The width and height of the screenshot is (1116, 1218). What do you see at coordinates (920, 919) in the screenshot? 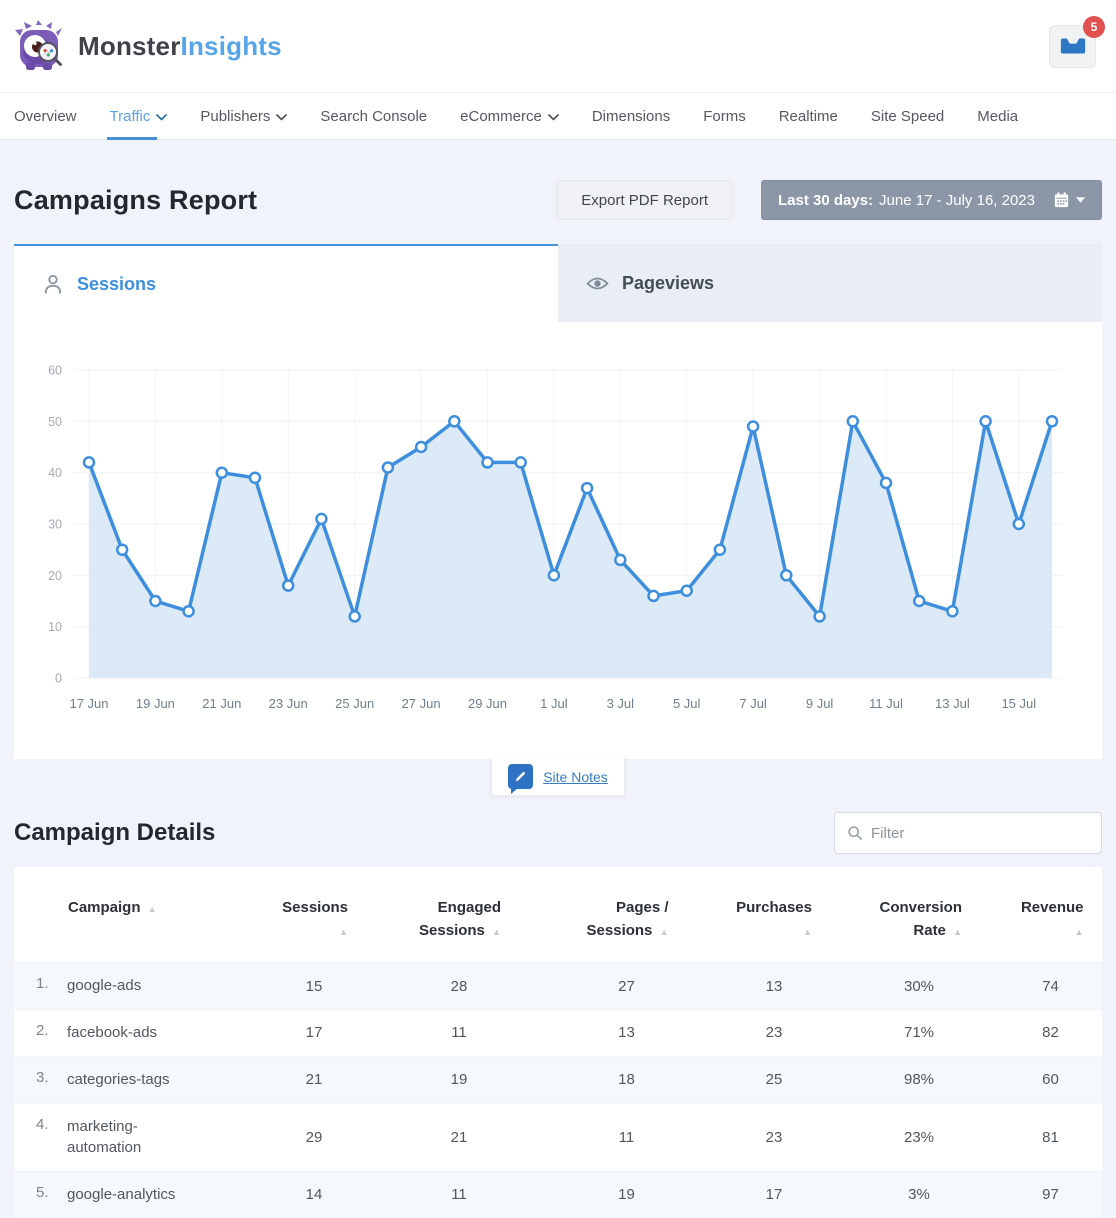
I see `column-header-conversion-rate: Conversion Rate ▲` at bounding box center [920, 919].